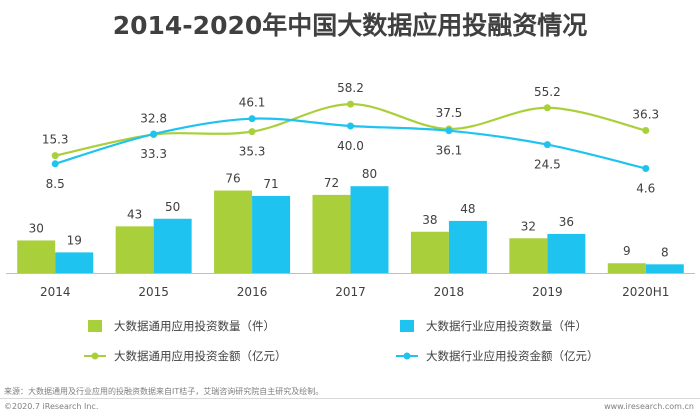  I want to click on bar-label-1-2018: 38, so click(429, 220).